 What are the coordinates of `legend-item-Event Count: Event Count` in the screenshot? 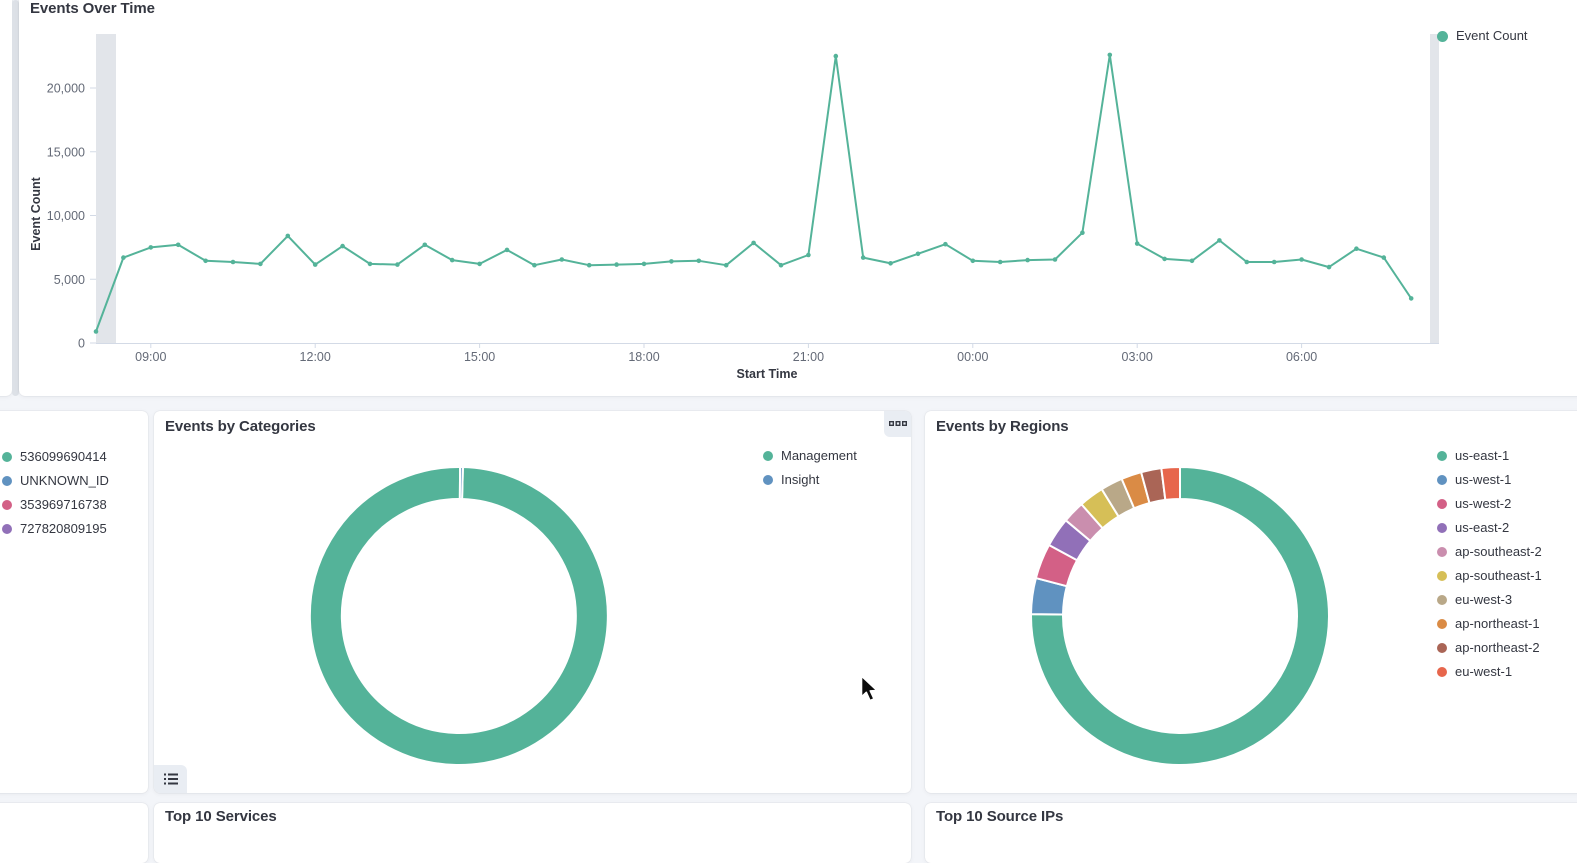 It's located at (1482, 36).